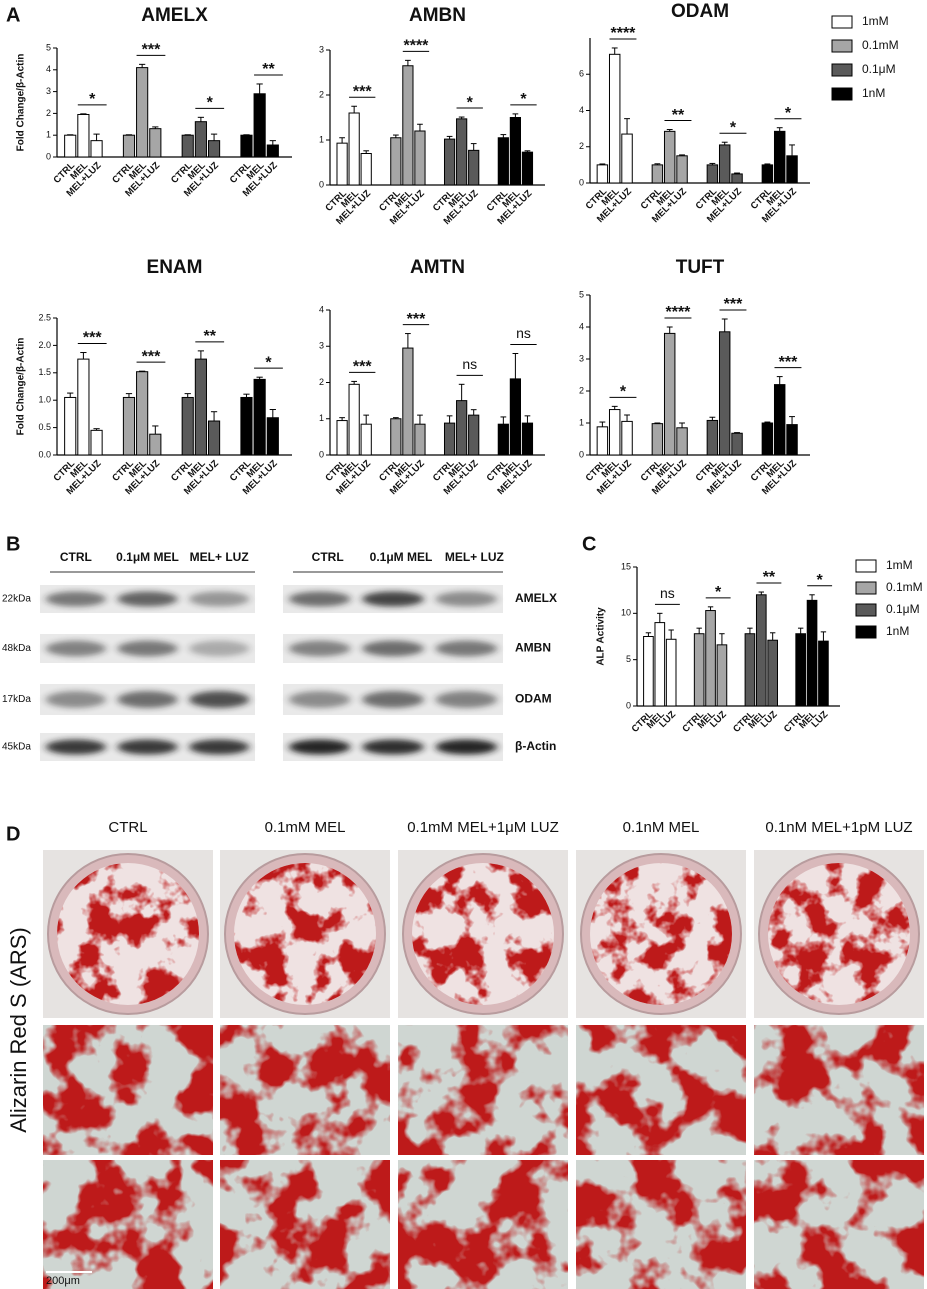  What do you see at coordinates (899, 565) in the screenshot?
I see `legend-label: 1mM` at bounding box center [899, 565].